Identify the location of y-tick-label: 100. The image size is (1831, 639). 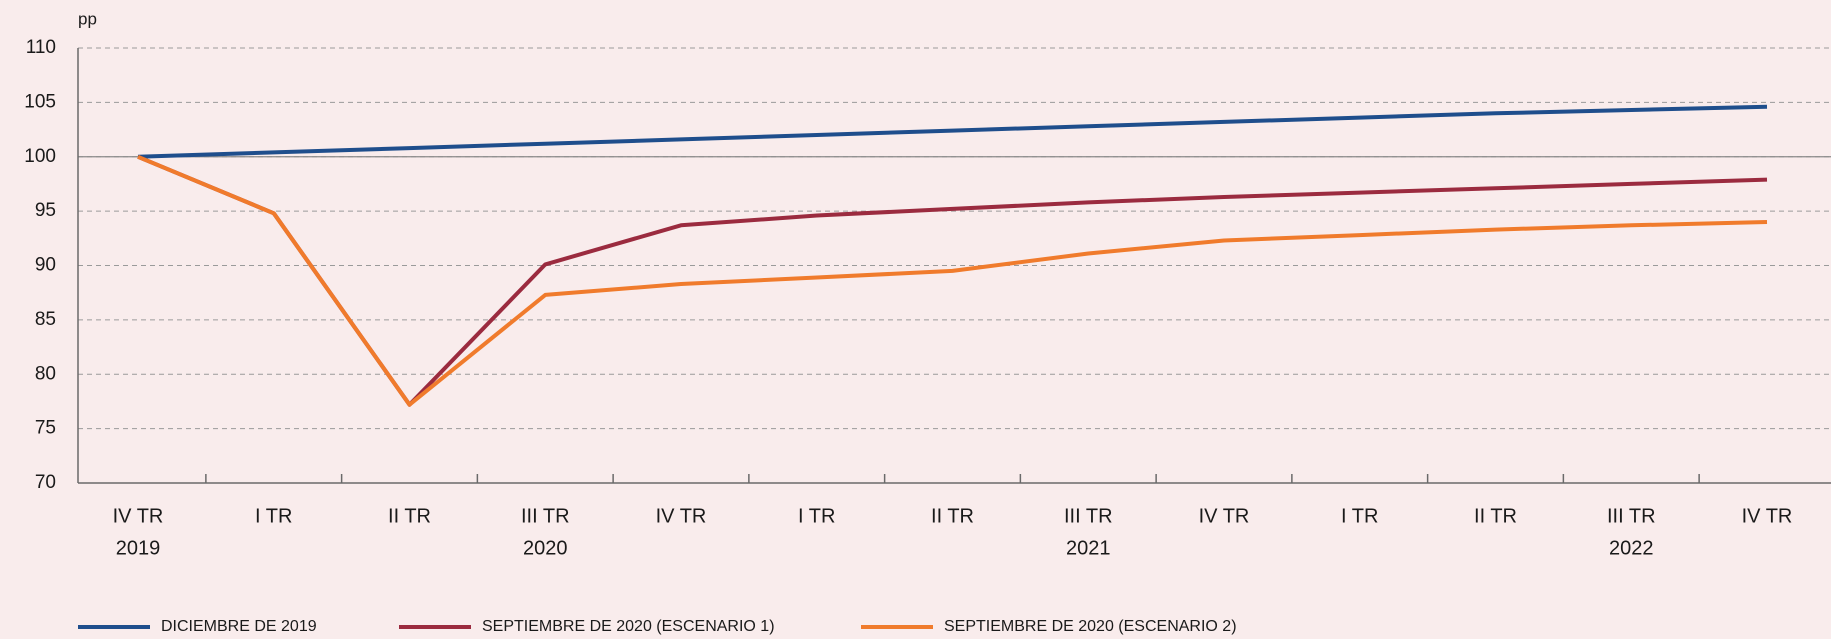
(40, 156).